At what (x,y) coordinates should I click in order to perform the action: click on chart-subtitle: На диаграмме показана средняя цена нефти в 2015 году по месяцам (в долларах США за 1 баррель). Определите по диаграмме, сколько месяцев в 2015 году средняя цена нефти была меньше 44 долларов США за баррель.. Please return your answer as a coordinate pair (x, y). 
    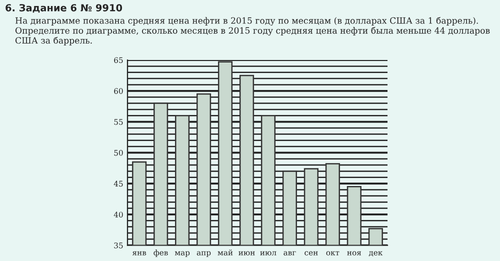
    Looking at the image, I should click on (252, 31).